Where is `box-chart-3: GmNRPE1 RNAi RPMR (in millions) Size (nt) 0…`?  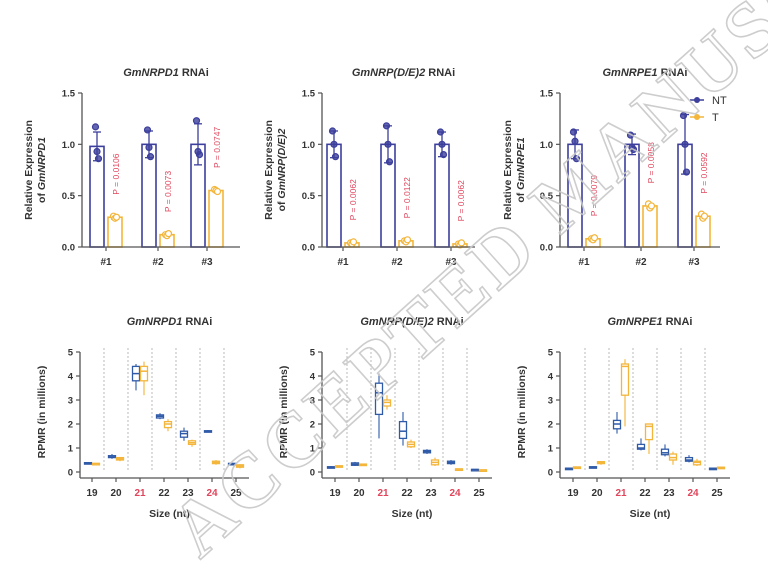 box-chart-3: GmNRPE1 RNAi RPMR (in millions) Size (nt) 0… is located at coordinates (623, 418).